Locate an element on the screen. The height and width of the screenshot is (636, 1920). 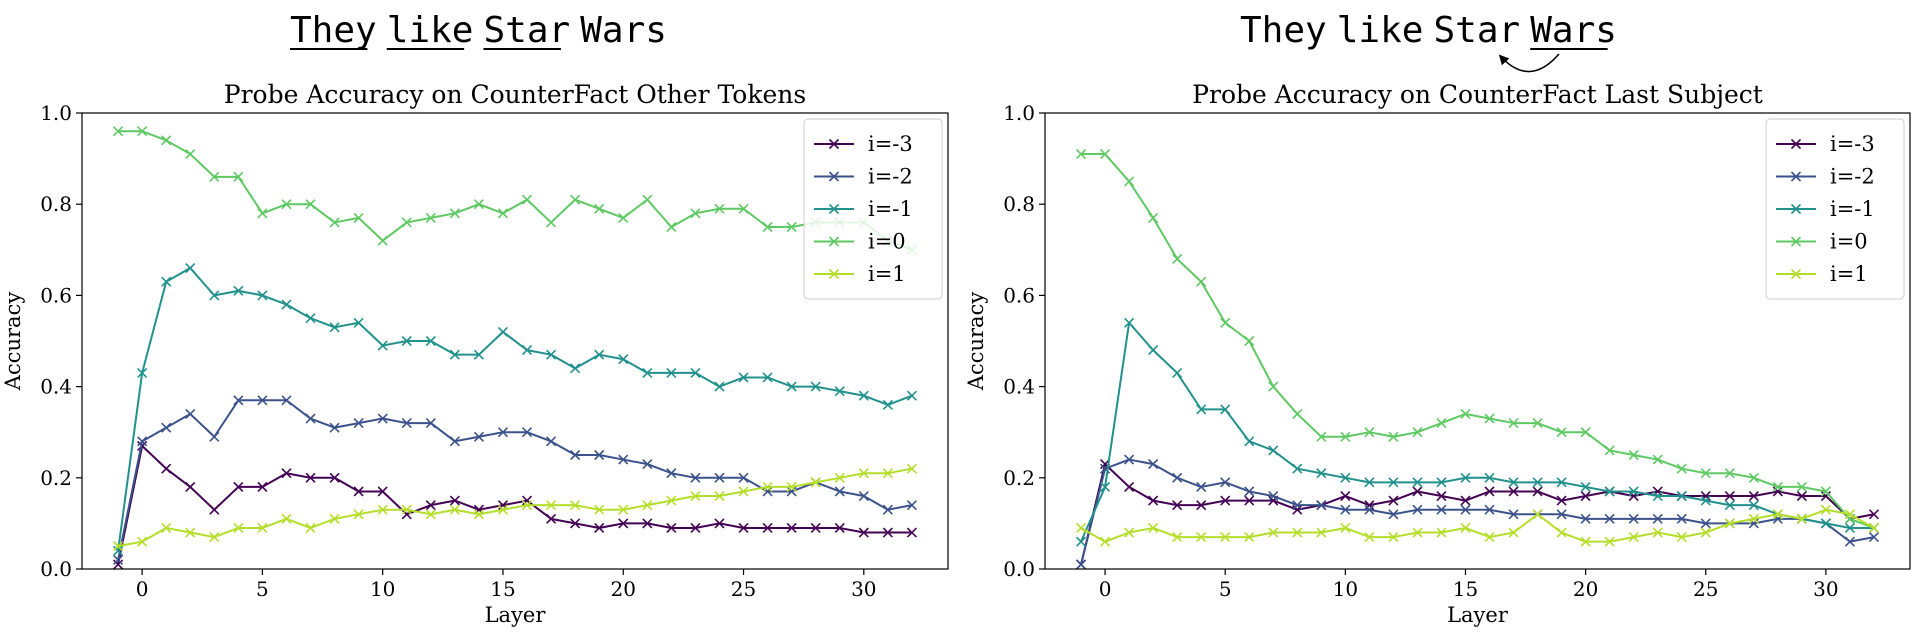
x-axis-label: Layer is located at coordinates (516, 615).